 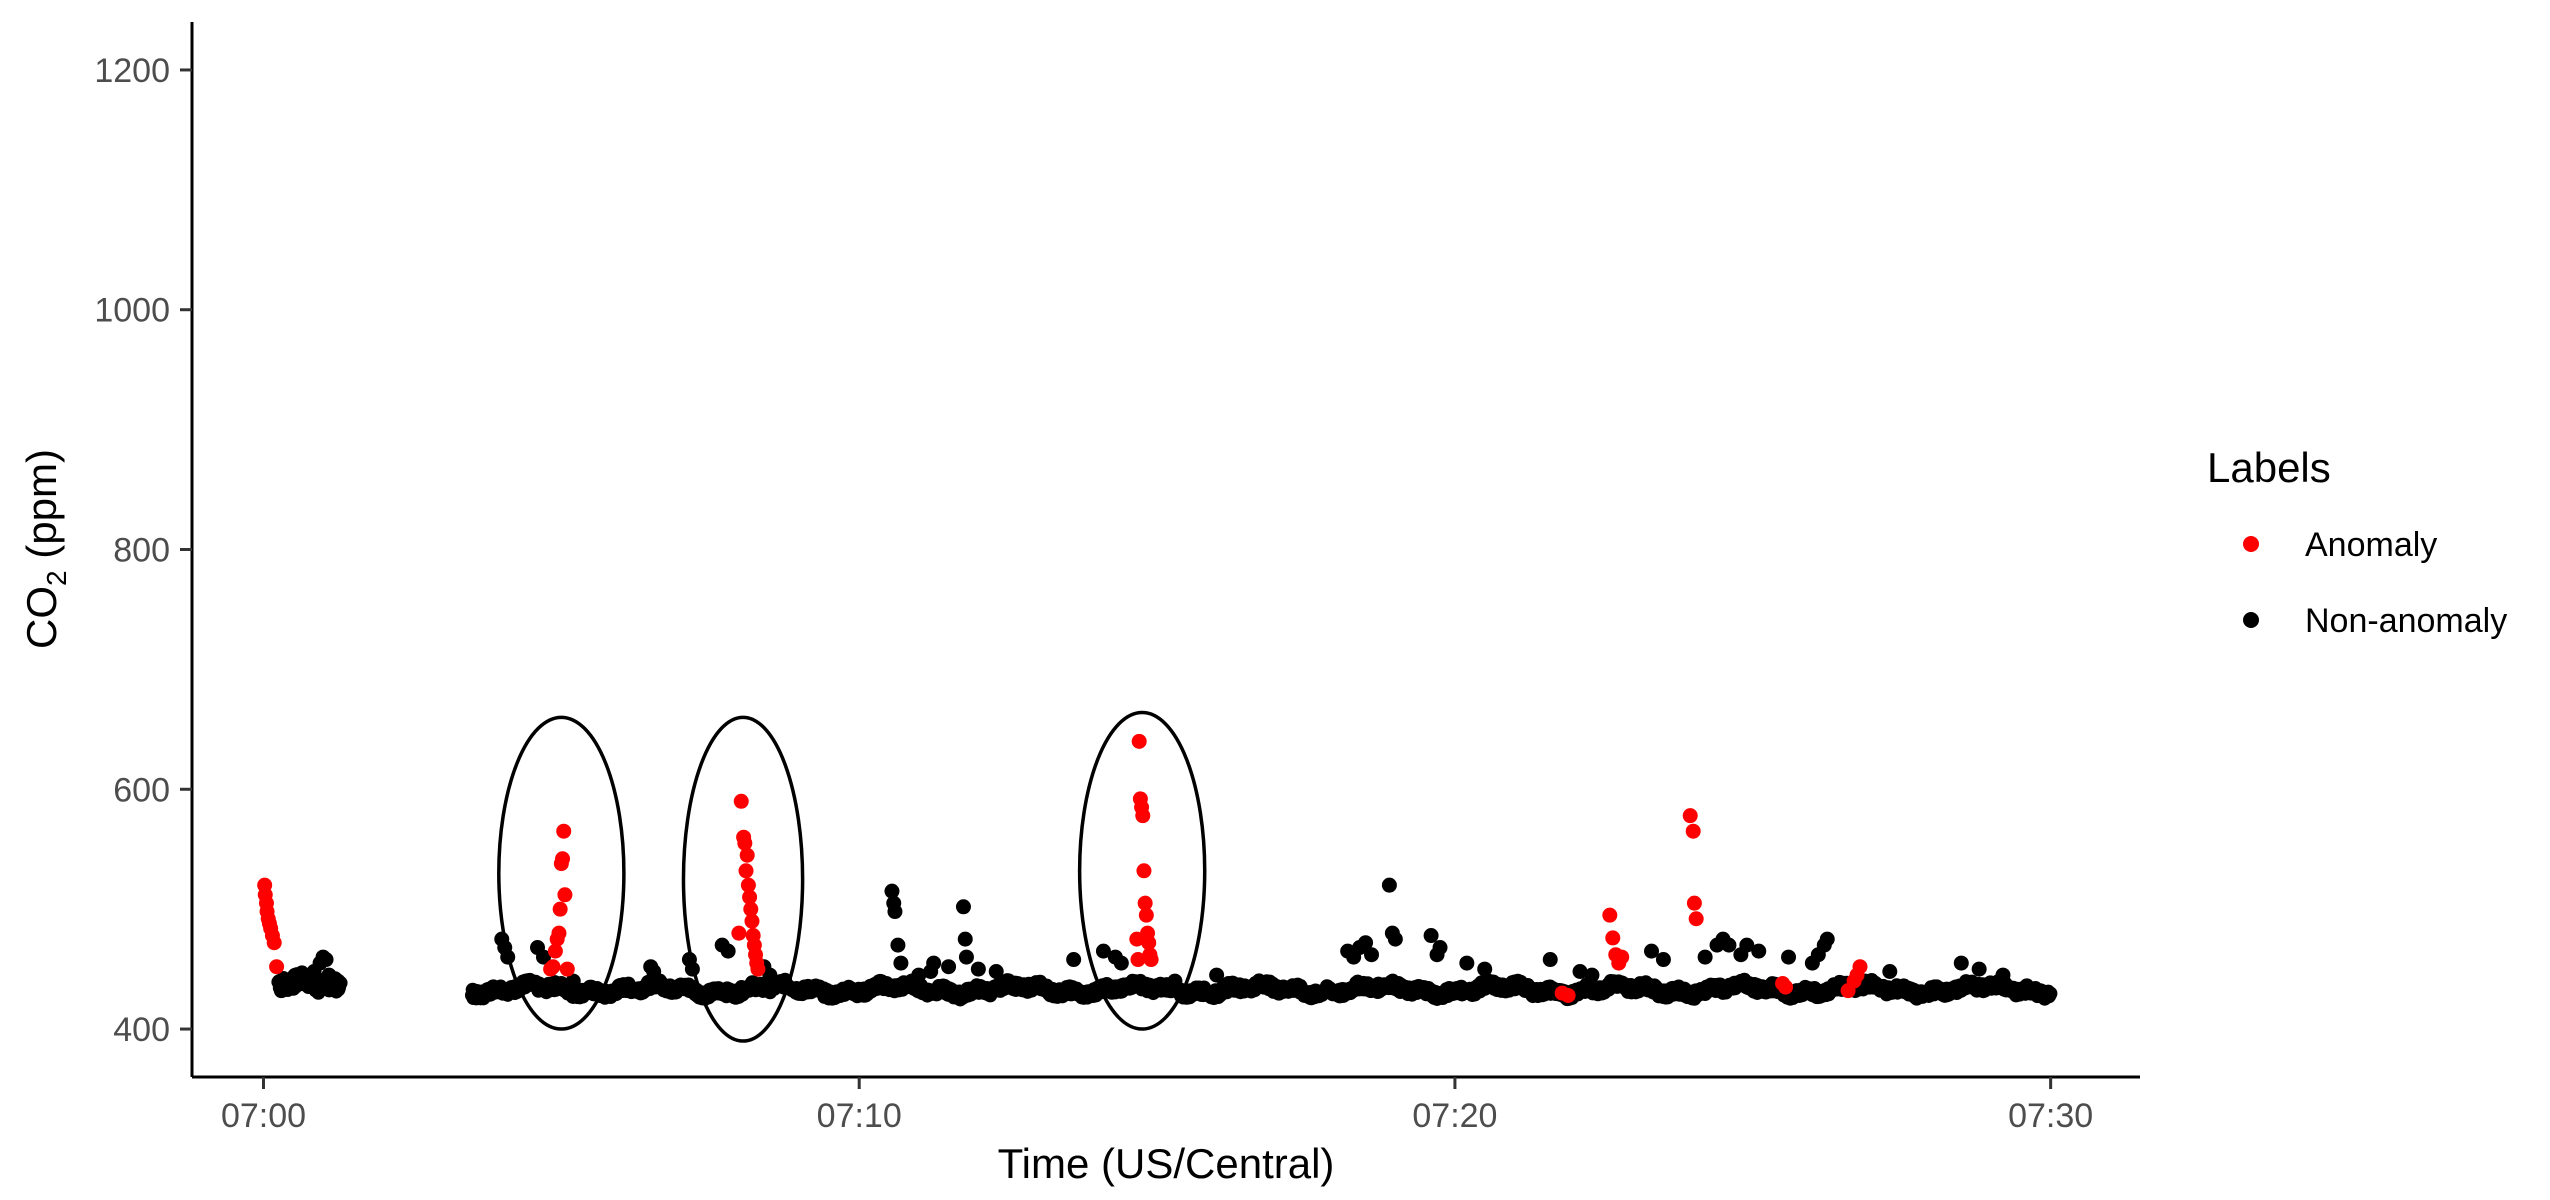 I want to click on legend-title: Labels, so click(x=2269, y=467).